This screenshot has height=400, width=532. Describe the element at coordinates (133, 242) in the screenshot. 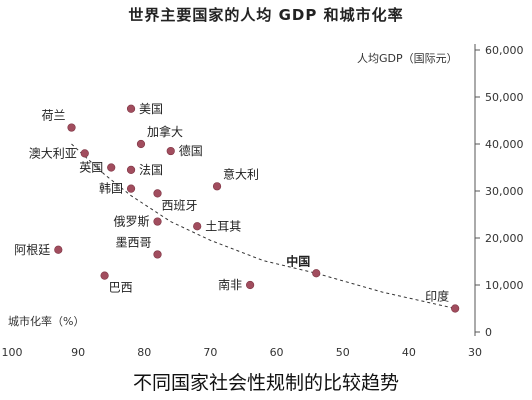

I see `point-label: 墨西哥` at that location.